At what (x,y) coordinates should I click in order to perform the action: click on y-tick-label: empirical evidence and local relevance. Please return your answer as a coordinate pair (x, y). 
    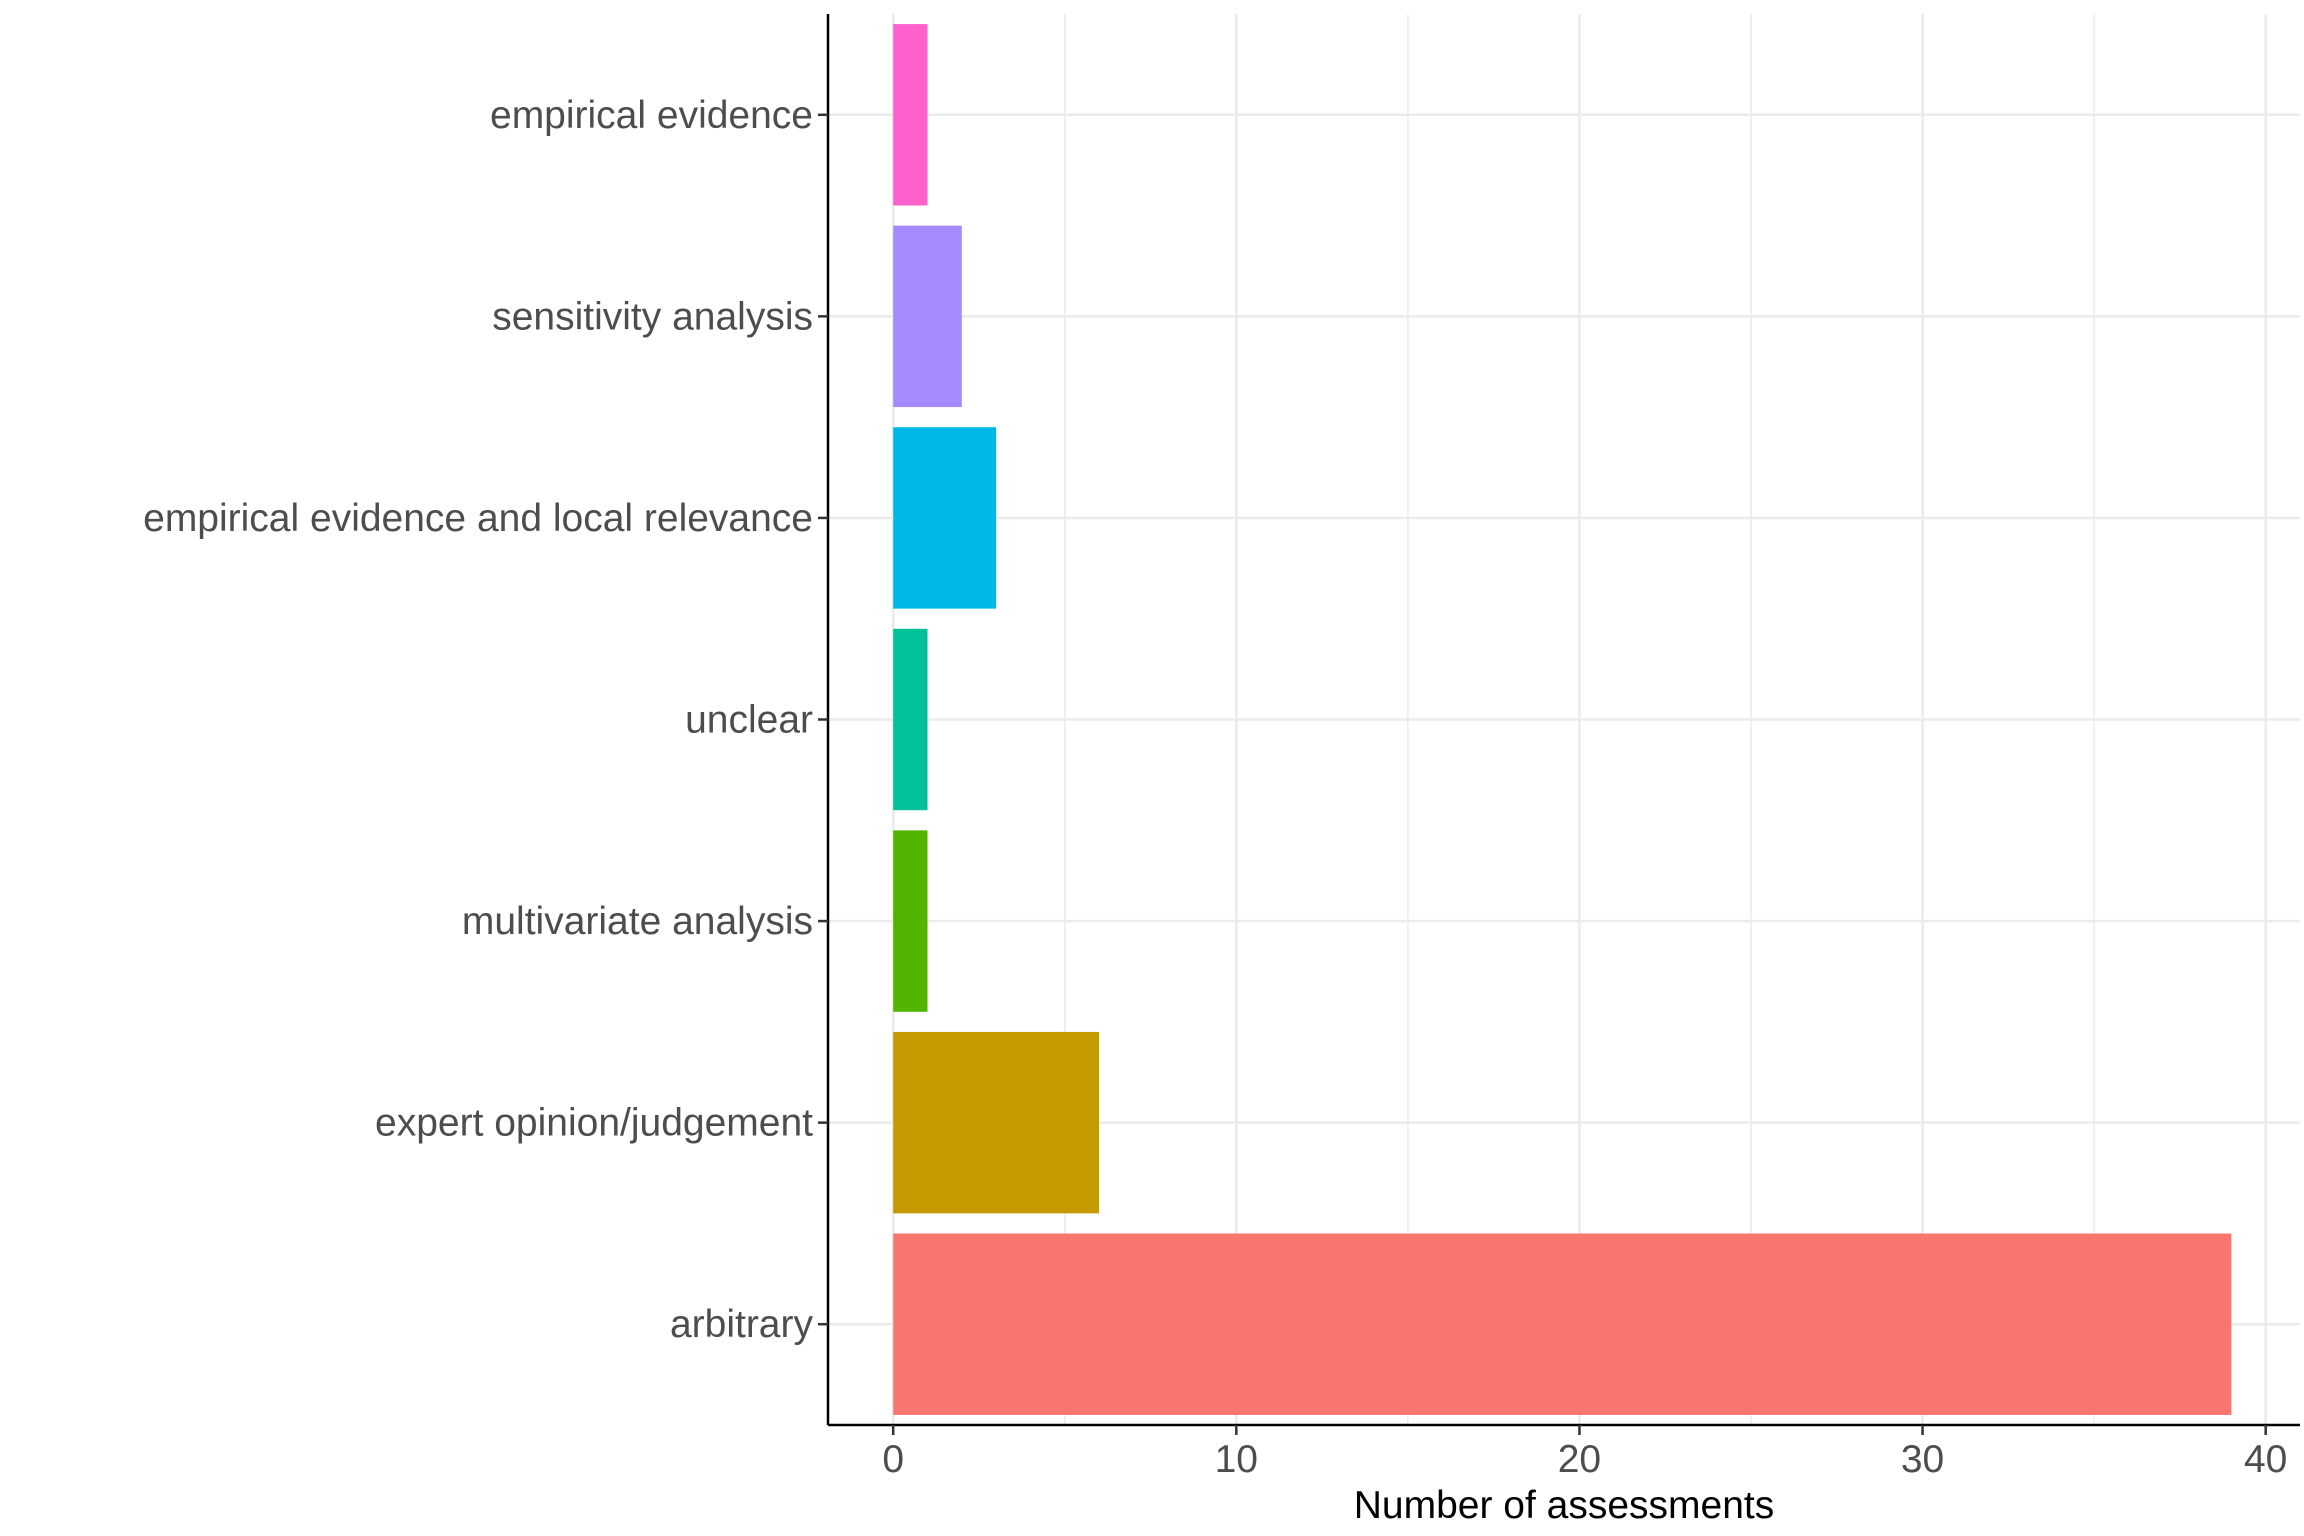
    Looking at the image, I should click on (478, 518).